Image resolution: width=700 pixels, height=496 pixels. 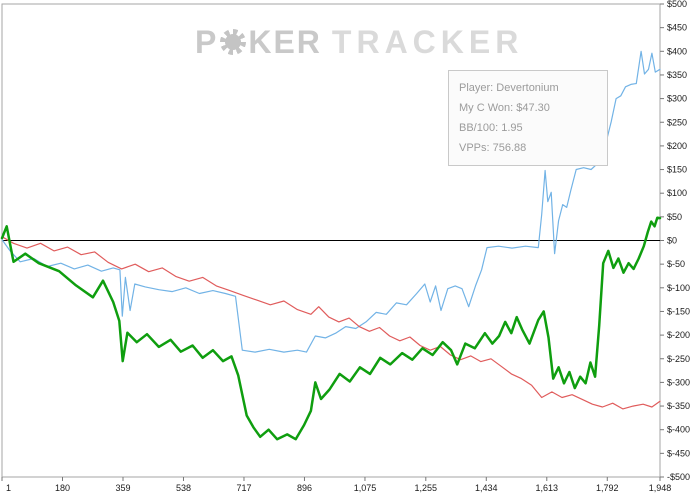 What do you see at coordinates (678, 311) in the screenshot?
I see `y-tick-label: $-150` at bounding box center [678, 311].